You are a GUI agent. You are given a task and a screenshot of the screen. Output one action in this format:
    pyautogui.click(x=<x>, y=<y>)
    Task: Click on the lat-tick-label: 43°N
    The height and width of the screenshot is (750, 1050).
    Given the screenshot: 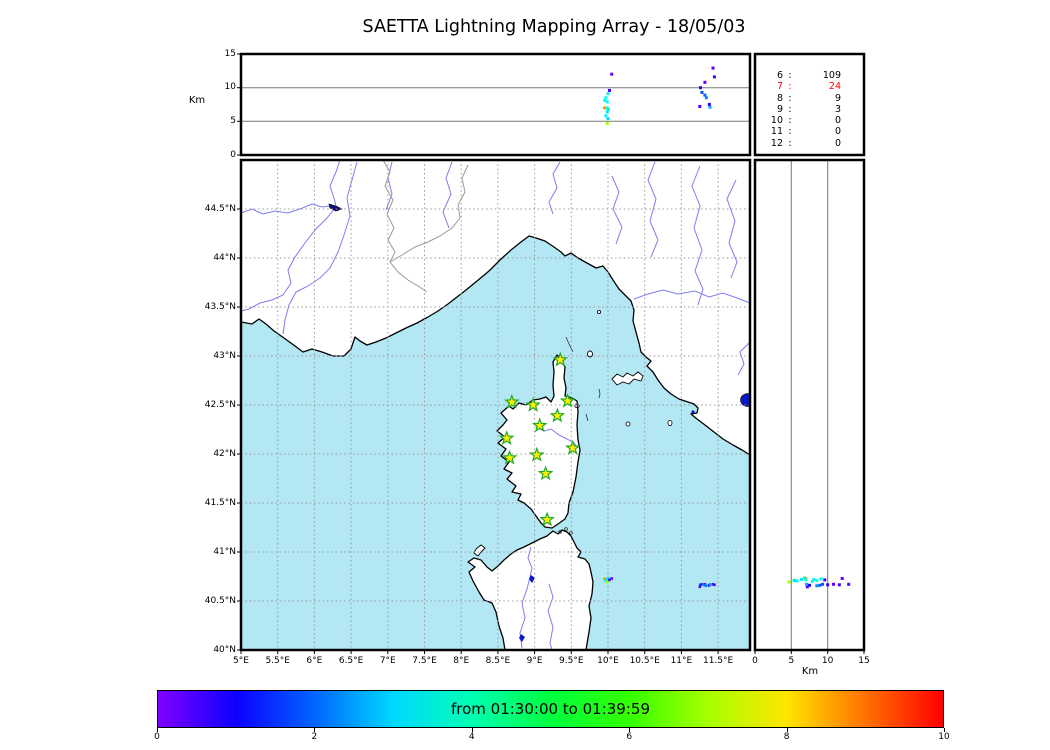 What is the action you would take?
    pyautogui.click(x=224, y=355)
    